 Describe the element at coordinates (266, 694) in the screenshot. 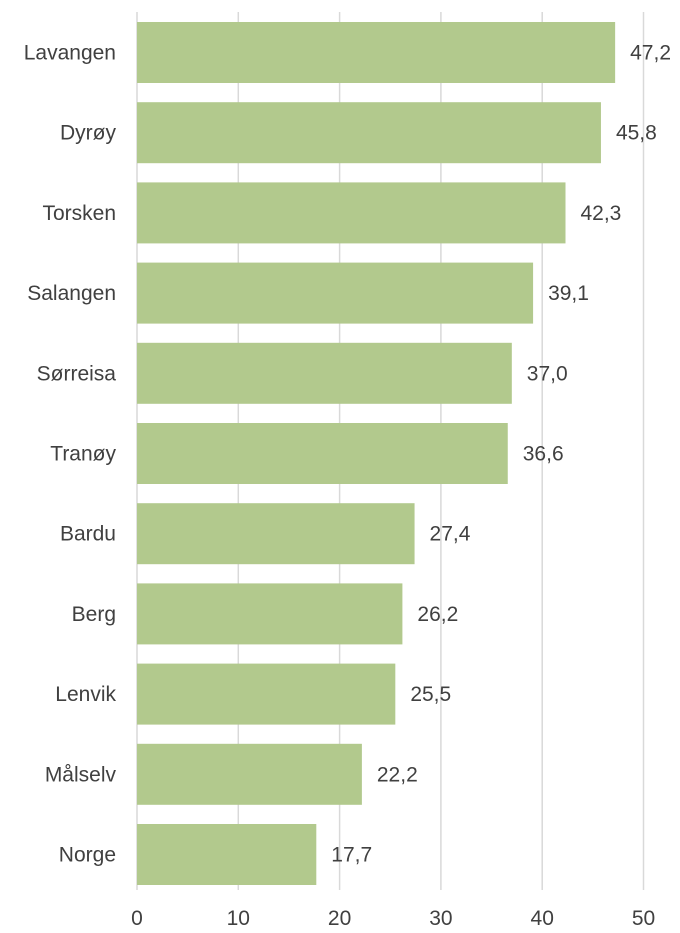

I see `bar-Lenvik` at that location.